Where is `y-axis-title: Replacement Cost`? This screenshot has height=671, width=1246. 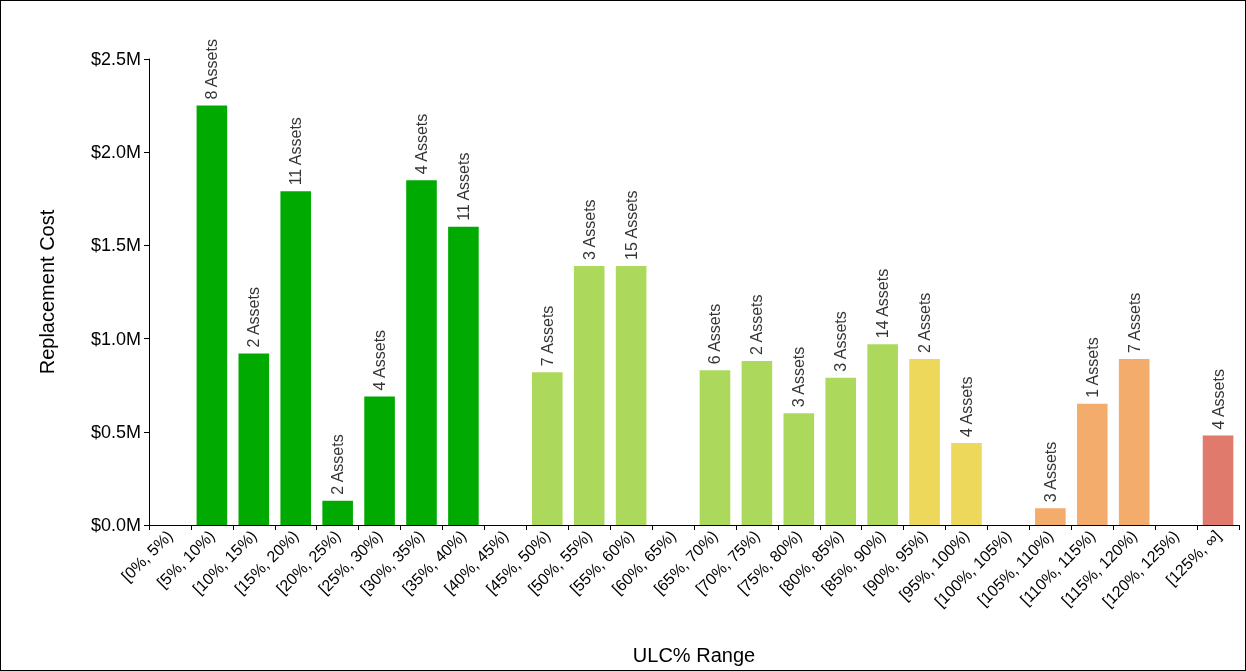
y-axis-title: Replacement Cost is located at coordinates (47, 292).